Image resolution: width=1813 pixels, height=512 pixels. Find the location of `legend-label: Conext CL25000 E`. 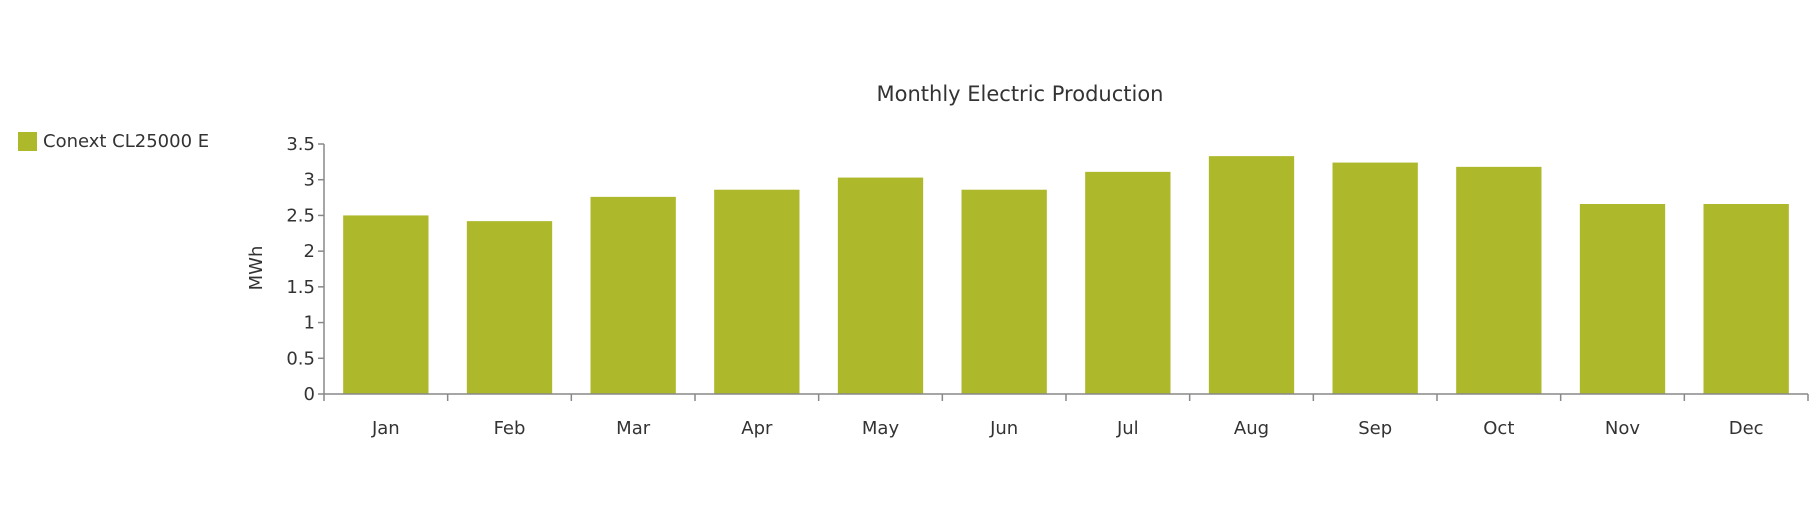

legend-label: Conext CL25000 E is located at coordinates (126, 141).